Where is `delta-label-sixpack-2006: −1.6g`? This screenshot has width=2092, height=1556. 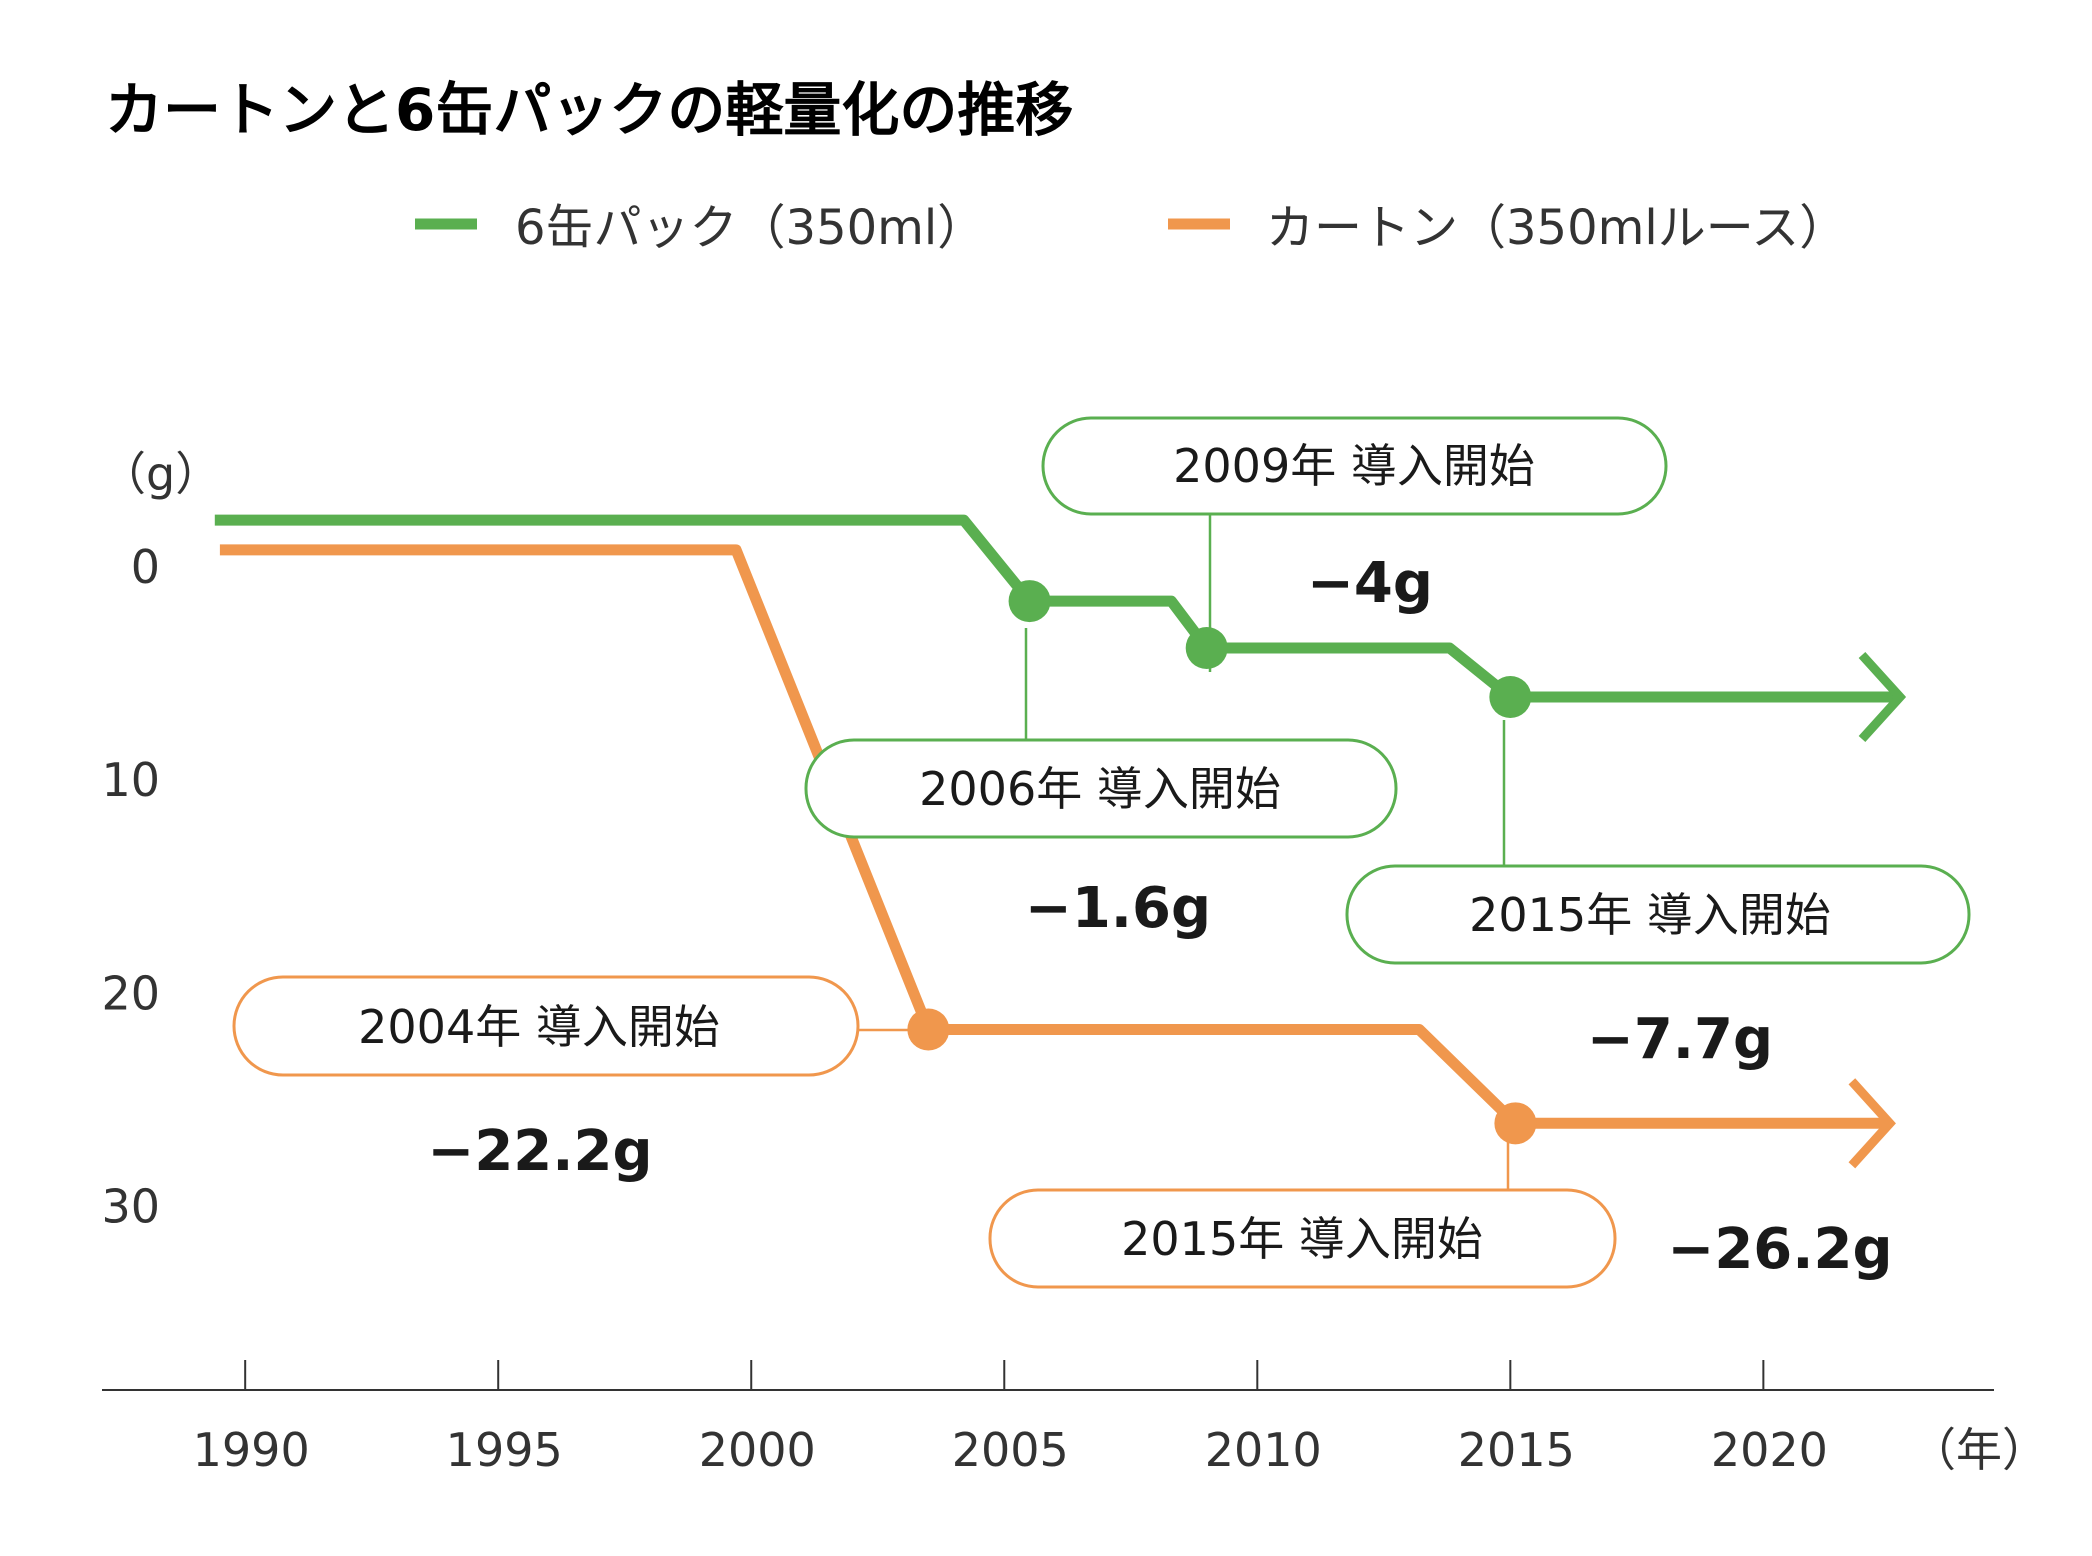
delta-label-sixpack-2006: −1.6g is located at coordinates (1118, 908).